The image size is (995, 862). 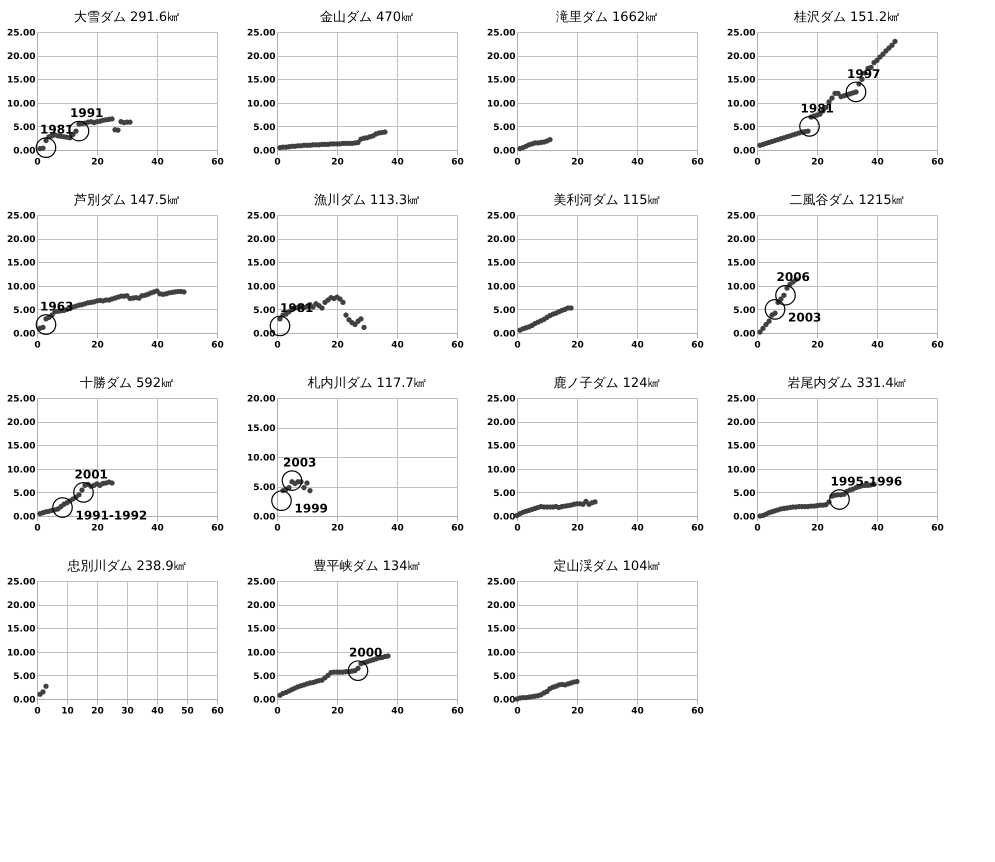 What do you see at coordinates (367, 17) in the screenshot?
I see `chart-title: 金山ダム 470㎢` at bounding box center [367, 17].